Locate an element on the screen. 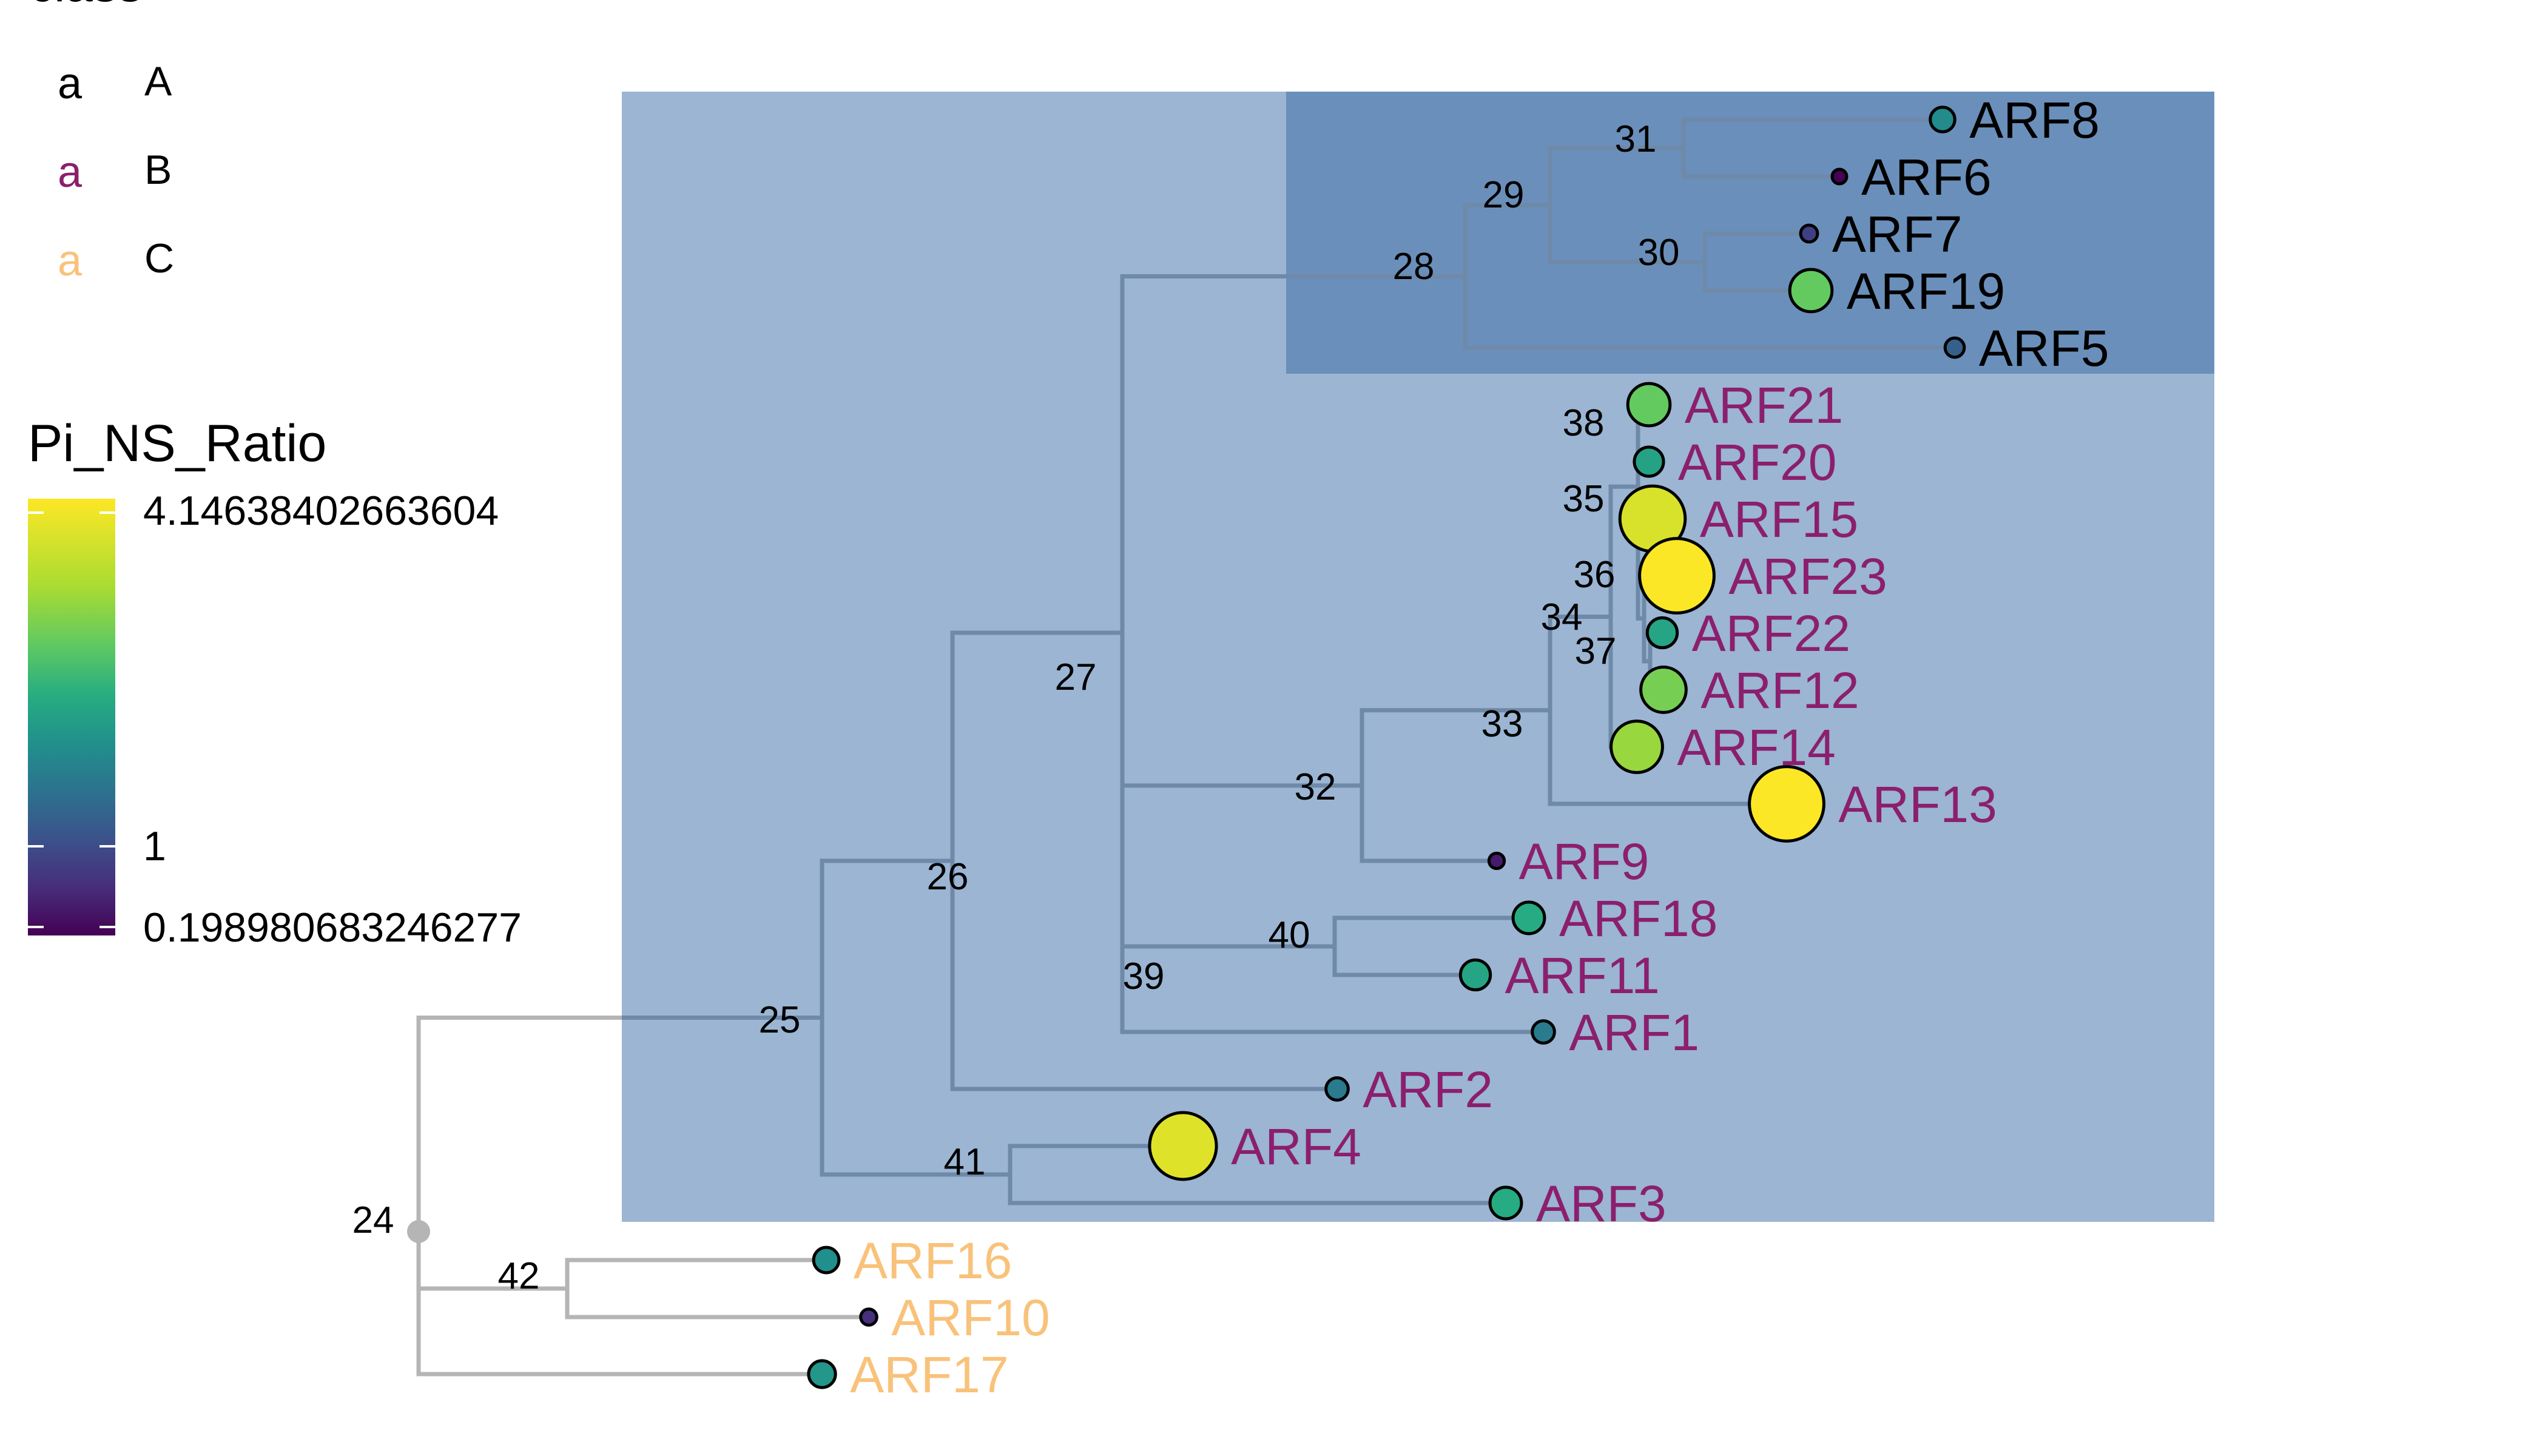 The image size is (2548, 1456). internal-node-label: 26 is located at coordinates (948, 877).